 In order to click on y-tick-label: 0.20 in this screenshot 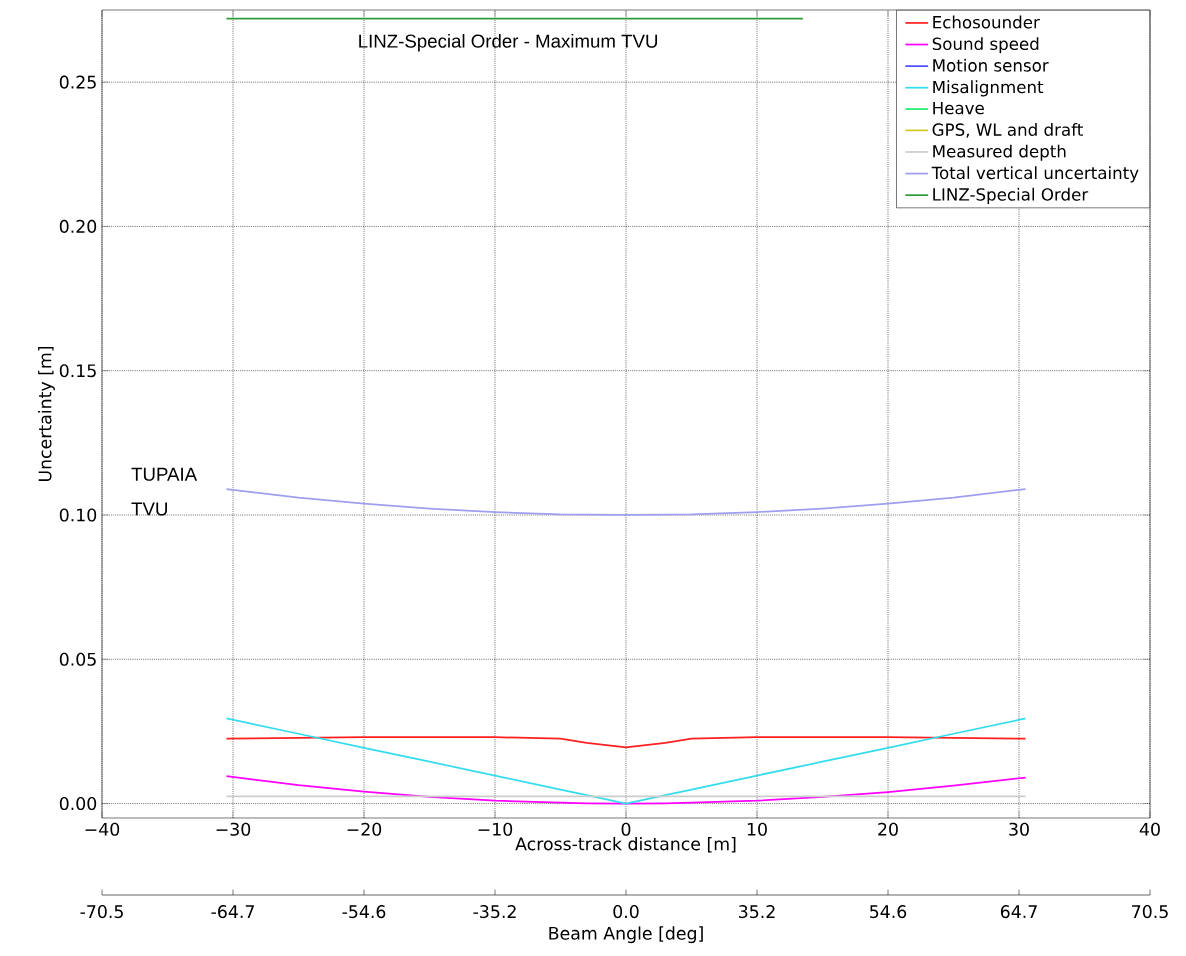, I will do `click(78, 226)`.